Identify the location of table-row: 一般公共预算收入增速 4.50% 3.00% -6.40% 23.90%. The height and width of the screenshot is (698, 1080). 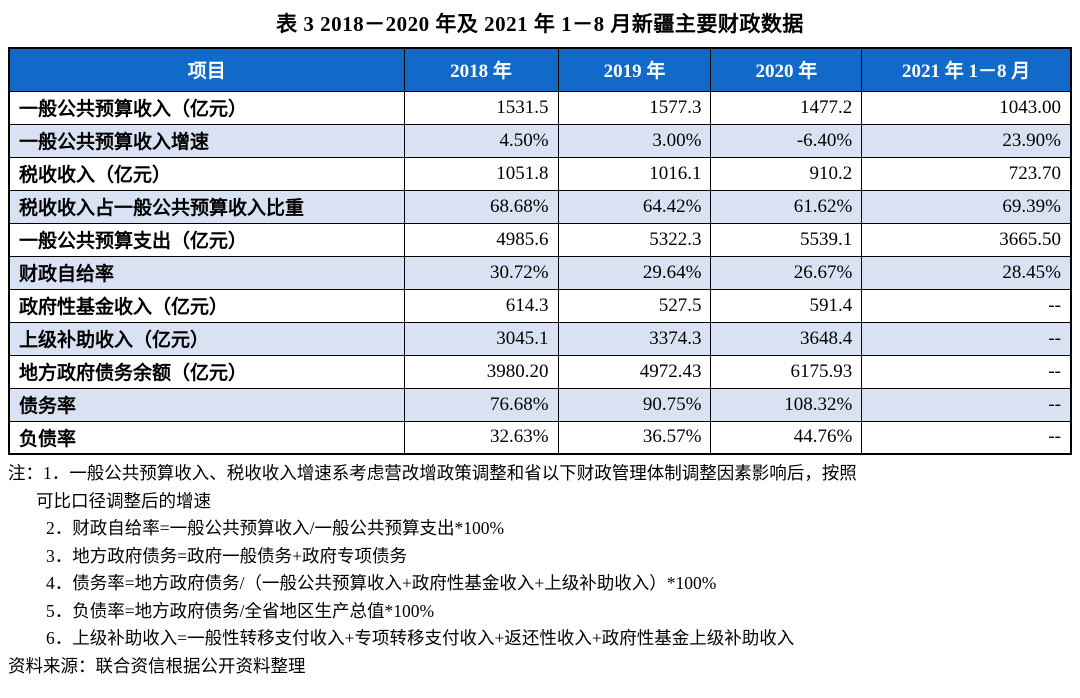
(540, 140).